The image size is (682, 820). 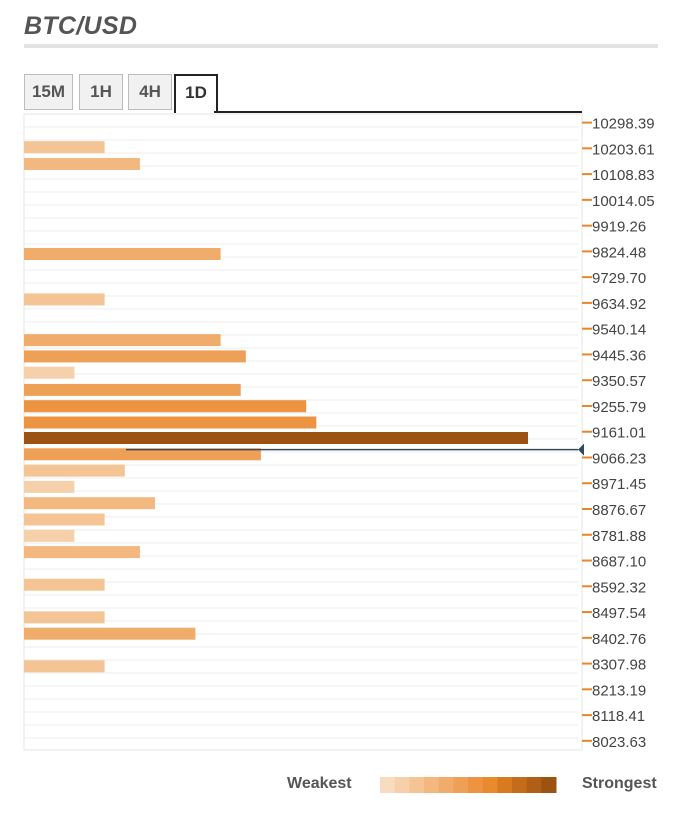 I want to click on price-tick-label: 8781.88, so click(x=619, y=536).